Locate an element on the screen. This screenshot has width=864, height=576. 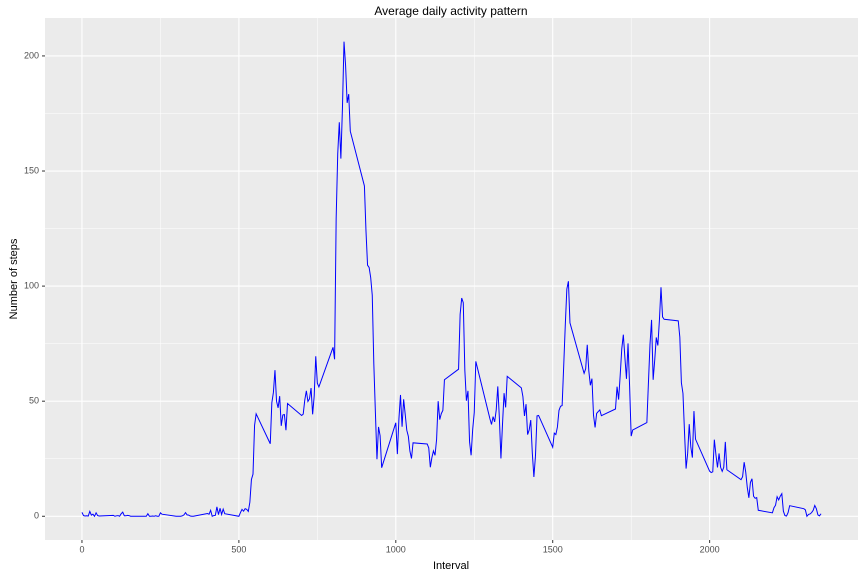
x-axis-label: Interval is located at coordinates (451, 566).